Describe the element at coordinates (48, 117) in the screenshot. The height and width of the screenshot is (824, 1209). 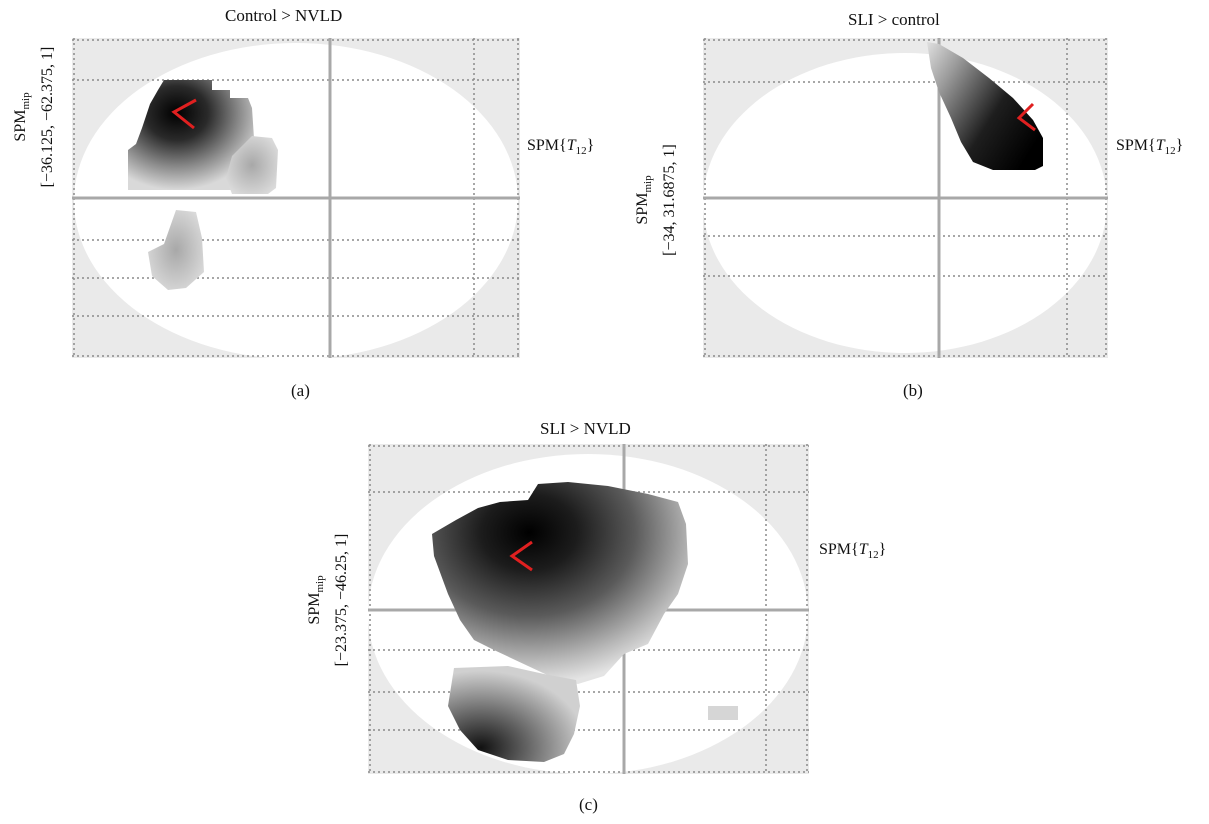
I see `panel-a-coordinates: [−36.125, −62.375, 1]` at that location.